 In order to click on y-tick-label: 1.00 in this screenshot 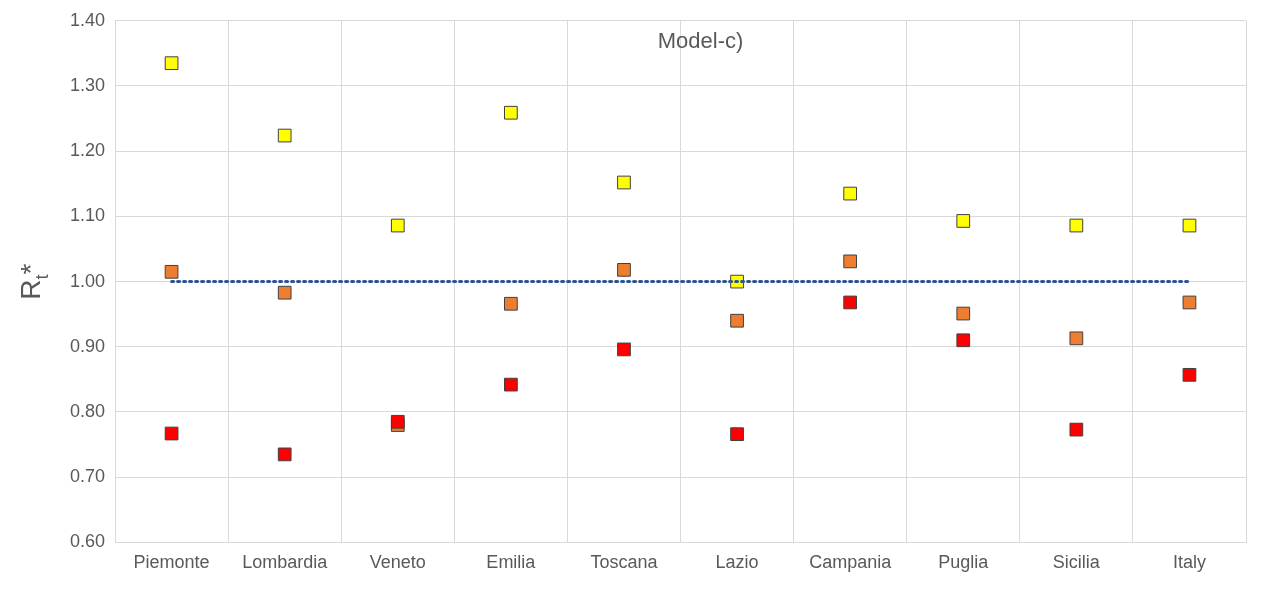, I will do `click(87, 280)`.